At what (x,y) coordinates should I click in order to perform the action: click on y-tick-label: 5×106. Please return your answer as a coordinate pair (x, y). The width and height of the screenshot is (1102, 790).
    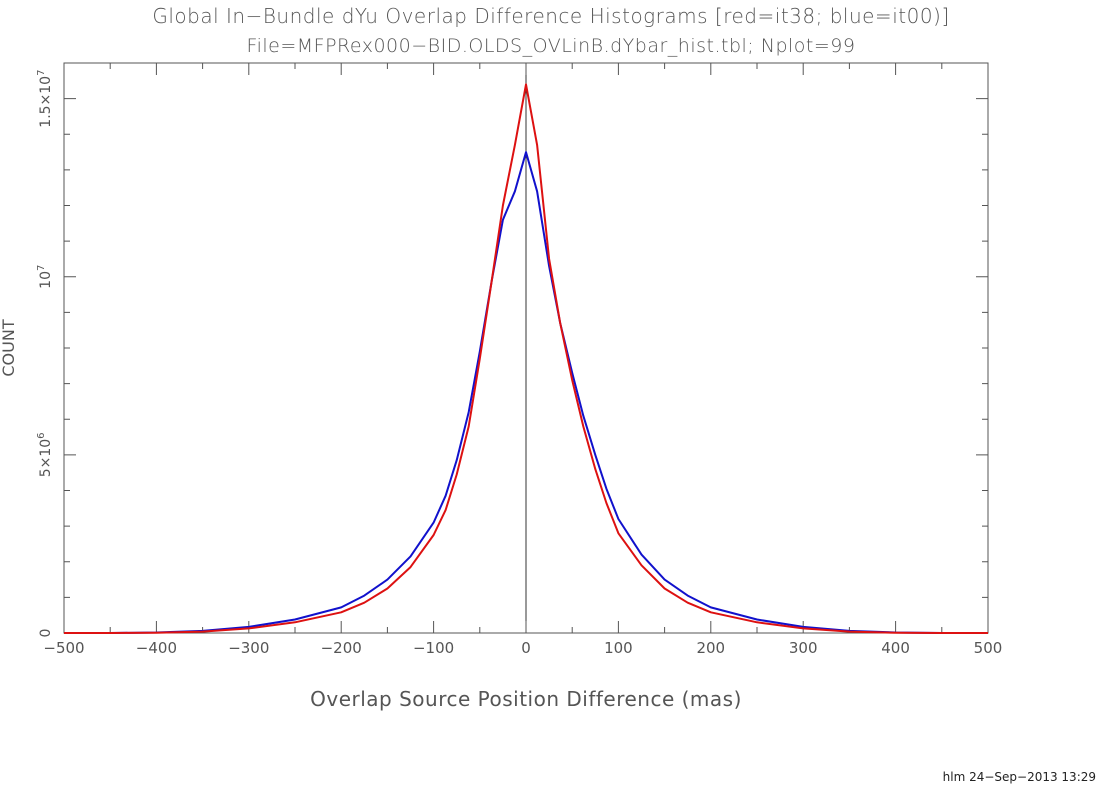
    Looking at the image, I should click on (45, 454).